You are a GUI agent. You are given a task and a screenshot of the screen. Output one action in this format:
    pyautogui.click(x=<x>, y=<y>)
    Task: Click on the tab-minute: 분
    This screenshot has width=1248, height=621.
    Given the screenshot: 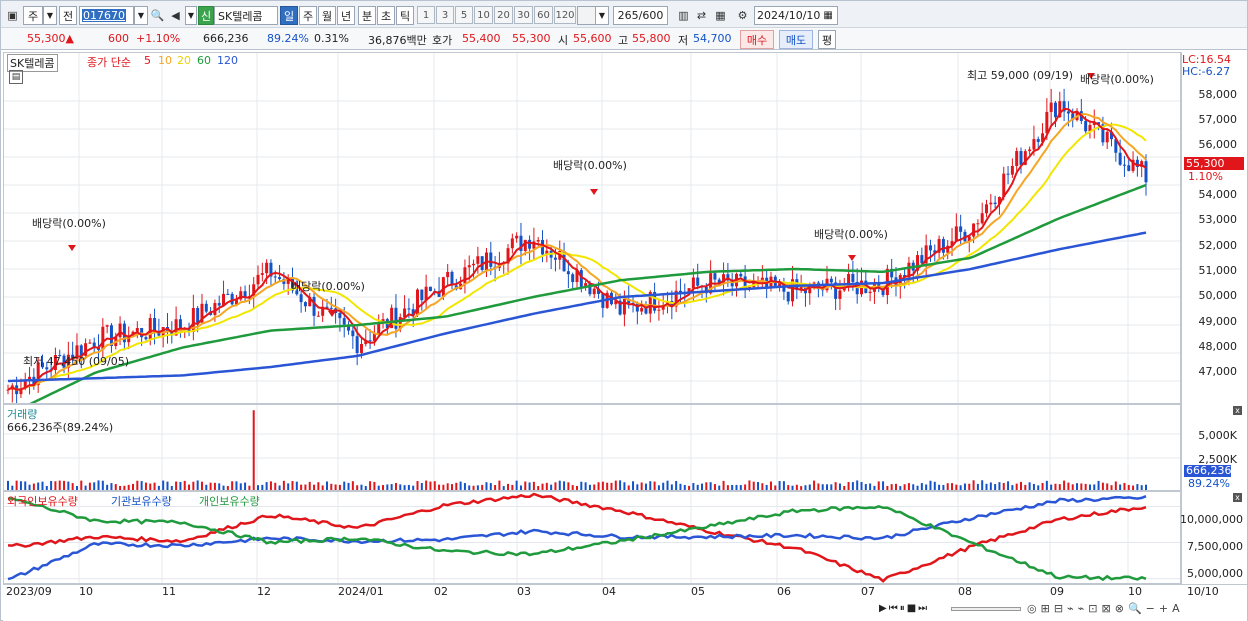 What is the action you would take?
    pyautogui.click(x=367, y=15)
    